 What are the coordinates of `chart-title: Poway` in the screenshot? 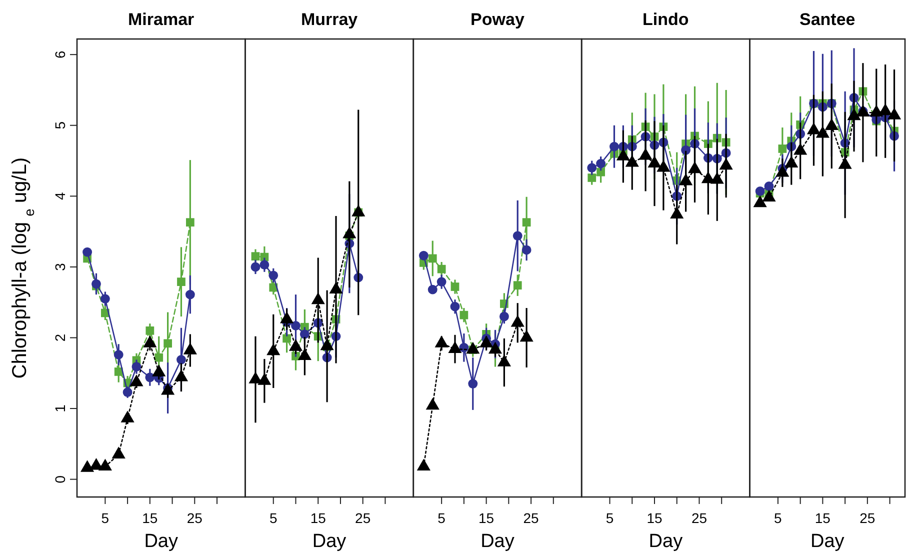 It's located at (497, 19).